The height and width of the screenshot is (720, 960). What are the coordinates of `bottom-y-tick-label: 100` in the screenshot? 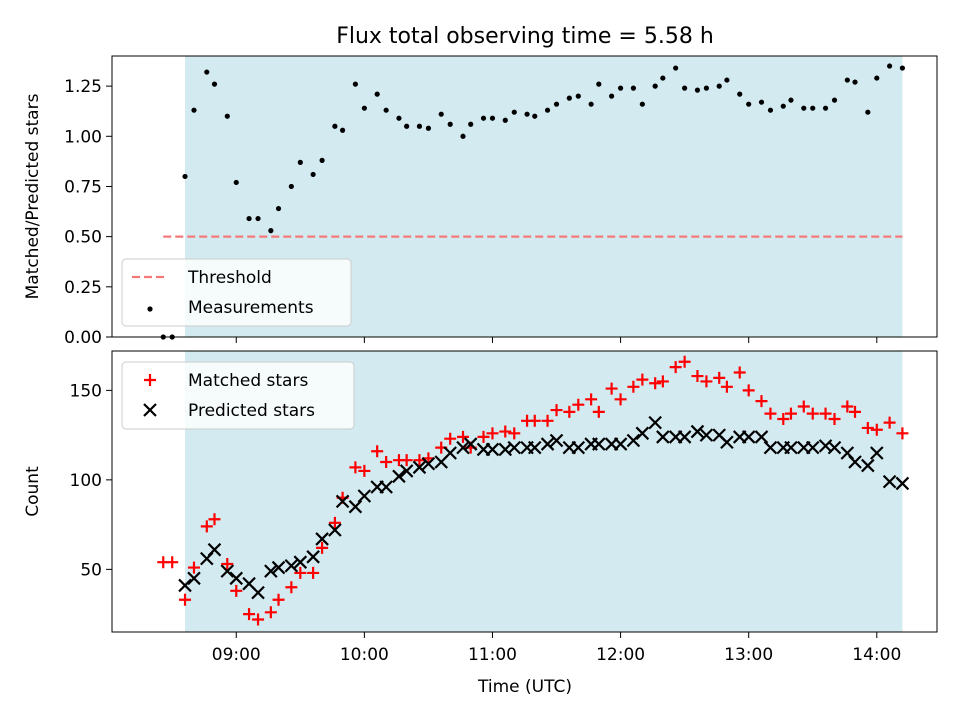 It's located at (86, 481).